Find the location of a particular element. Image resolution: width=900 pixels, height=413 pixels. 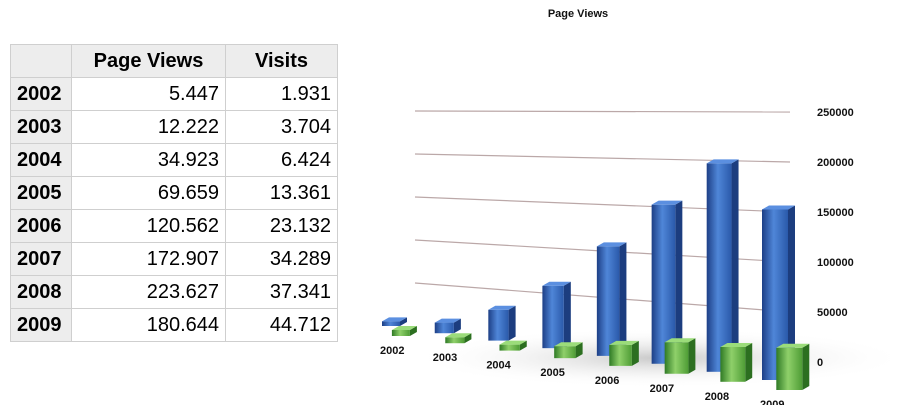

y-tick-label: 50000 is located at coordinates (832, 313).